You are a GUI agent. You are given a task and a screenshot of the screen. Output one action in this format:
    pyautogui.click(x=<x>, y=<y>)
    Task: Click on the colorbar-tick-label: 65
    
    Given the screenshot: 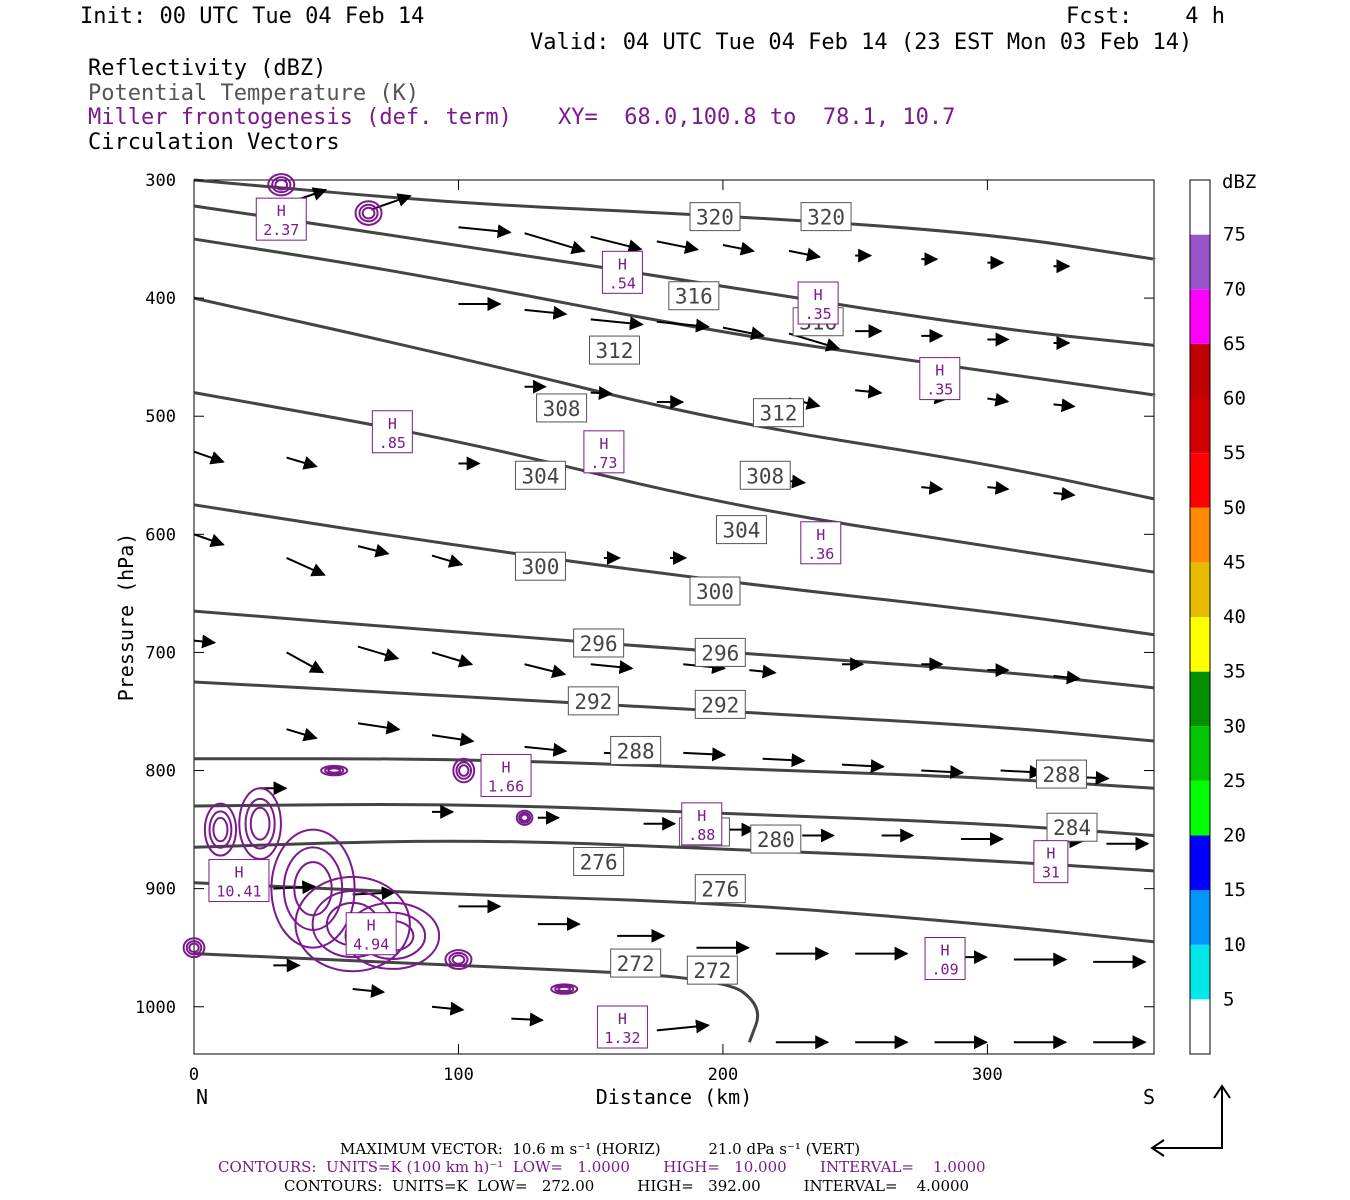 What is the action you would take?
    pyautogui.click(x=1234, y=344)
    